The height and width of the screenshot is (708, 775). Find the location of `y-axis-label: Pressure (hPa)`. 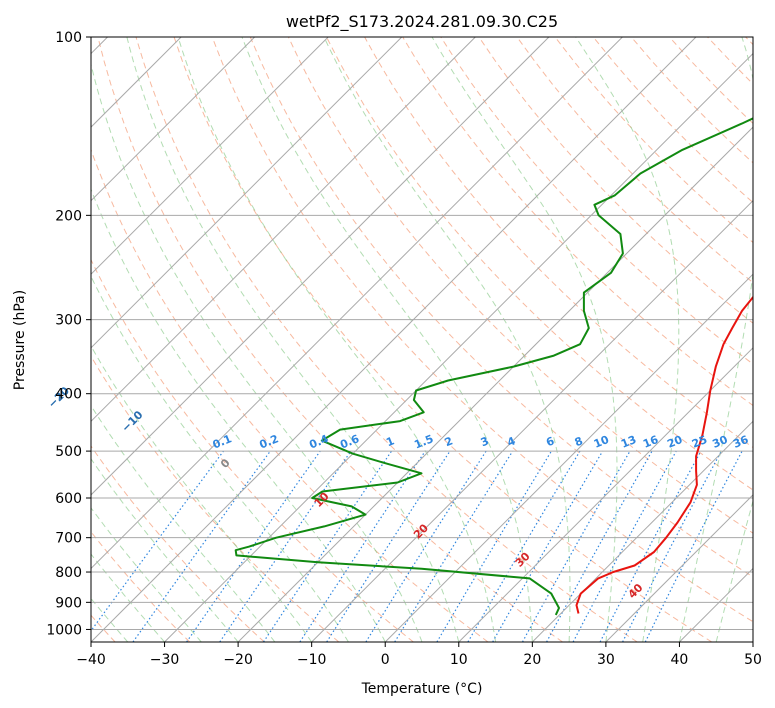

y-axis-label: Pressure (hPa) is located at coordinates (20, 340).